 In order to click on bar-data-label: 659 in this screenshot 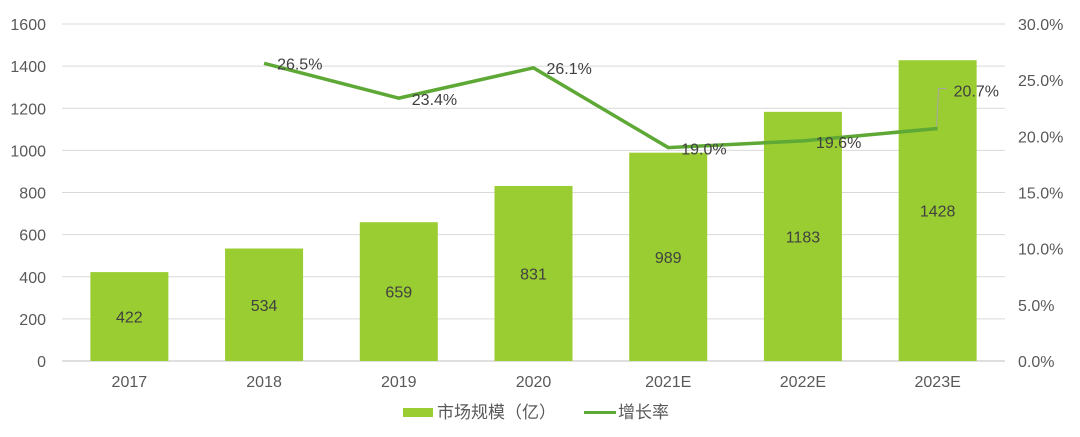, I will do `click(398, 293)`.